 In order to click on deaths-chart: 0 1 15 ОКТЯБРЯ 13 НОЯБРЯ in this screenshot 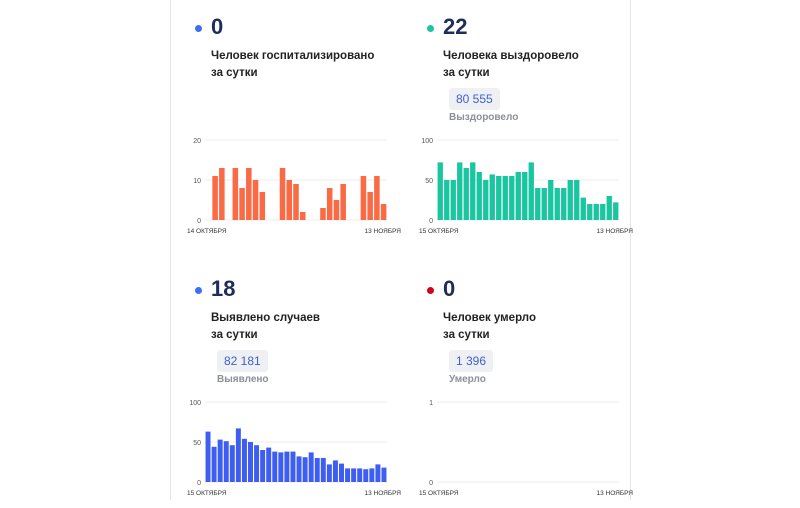, I will do `click(526, 448)`.